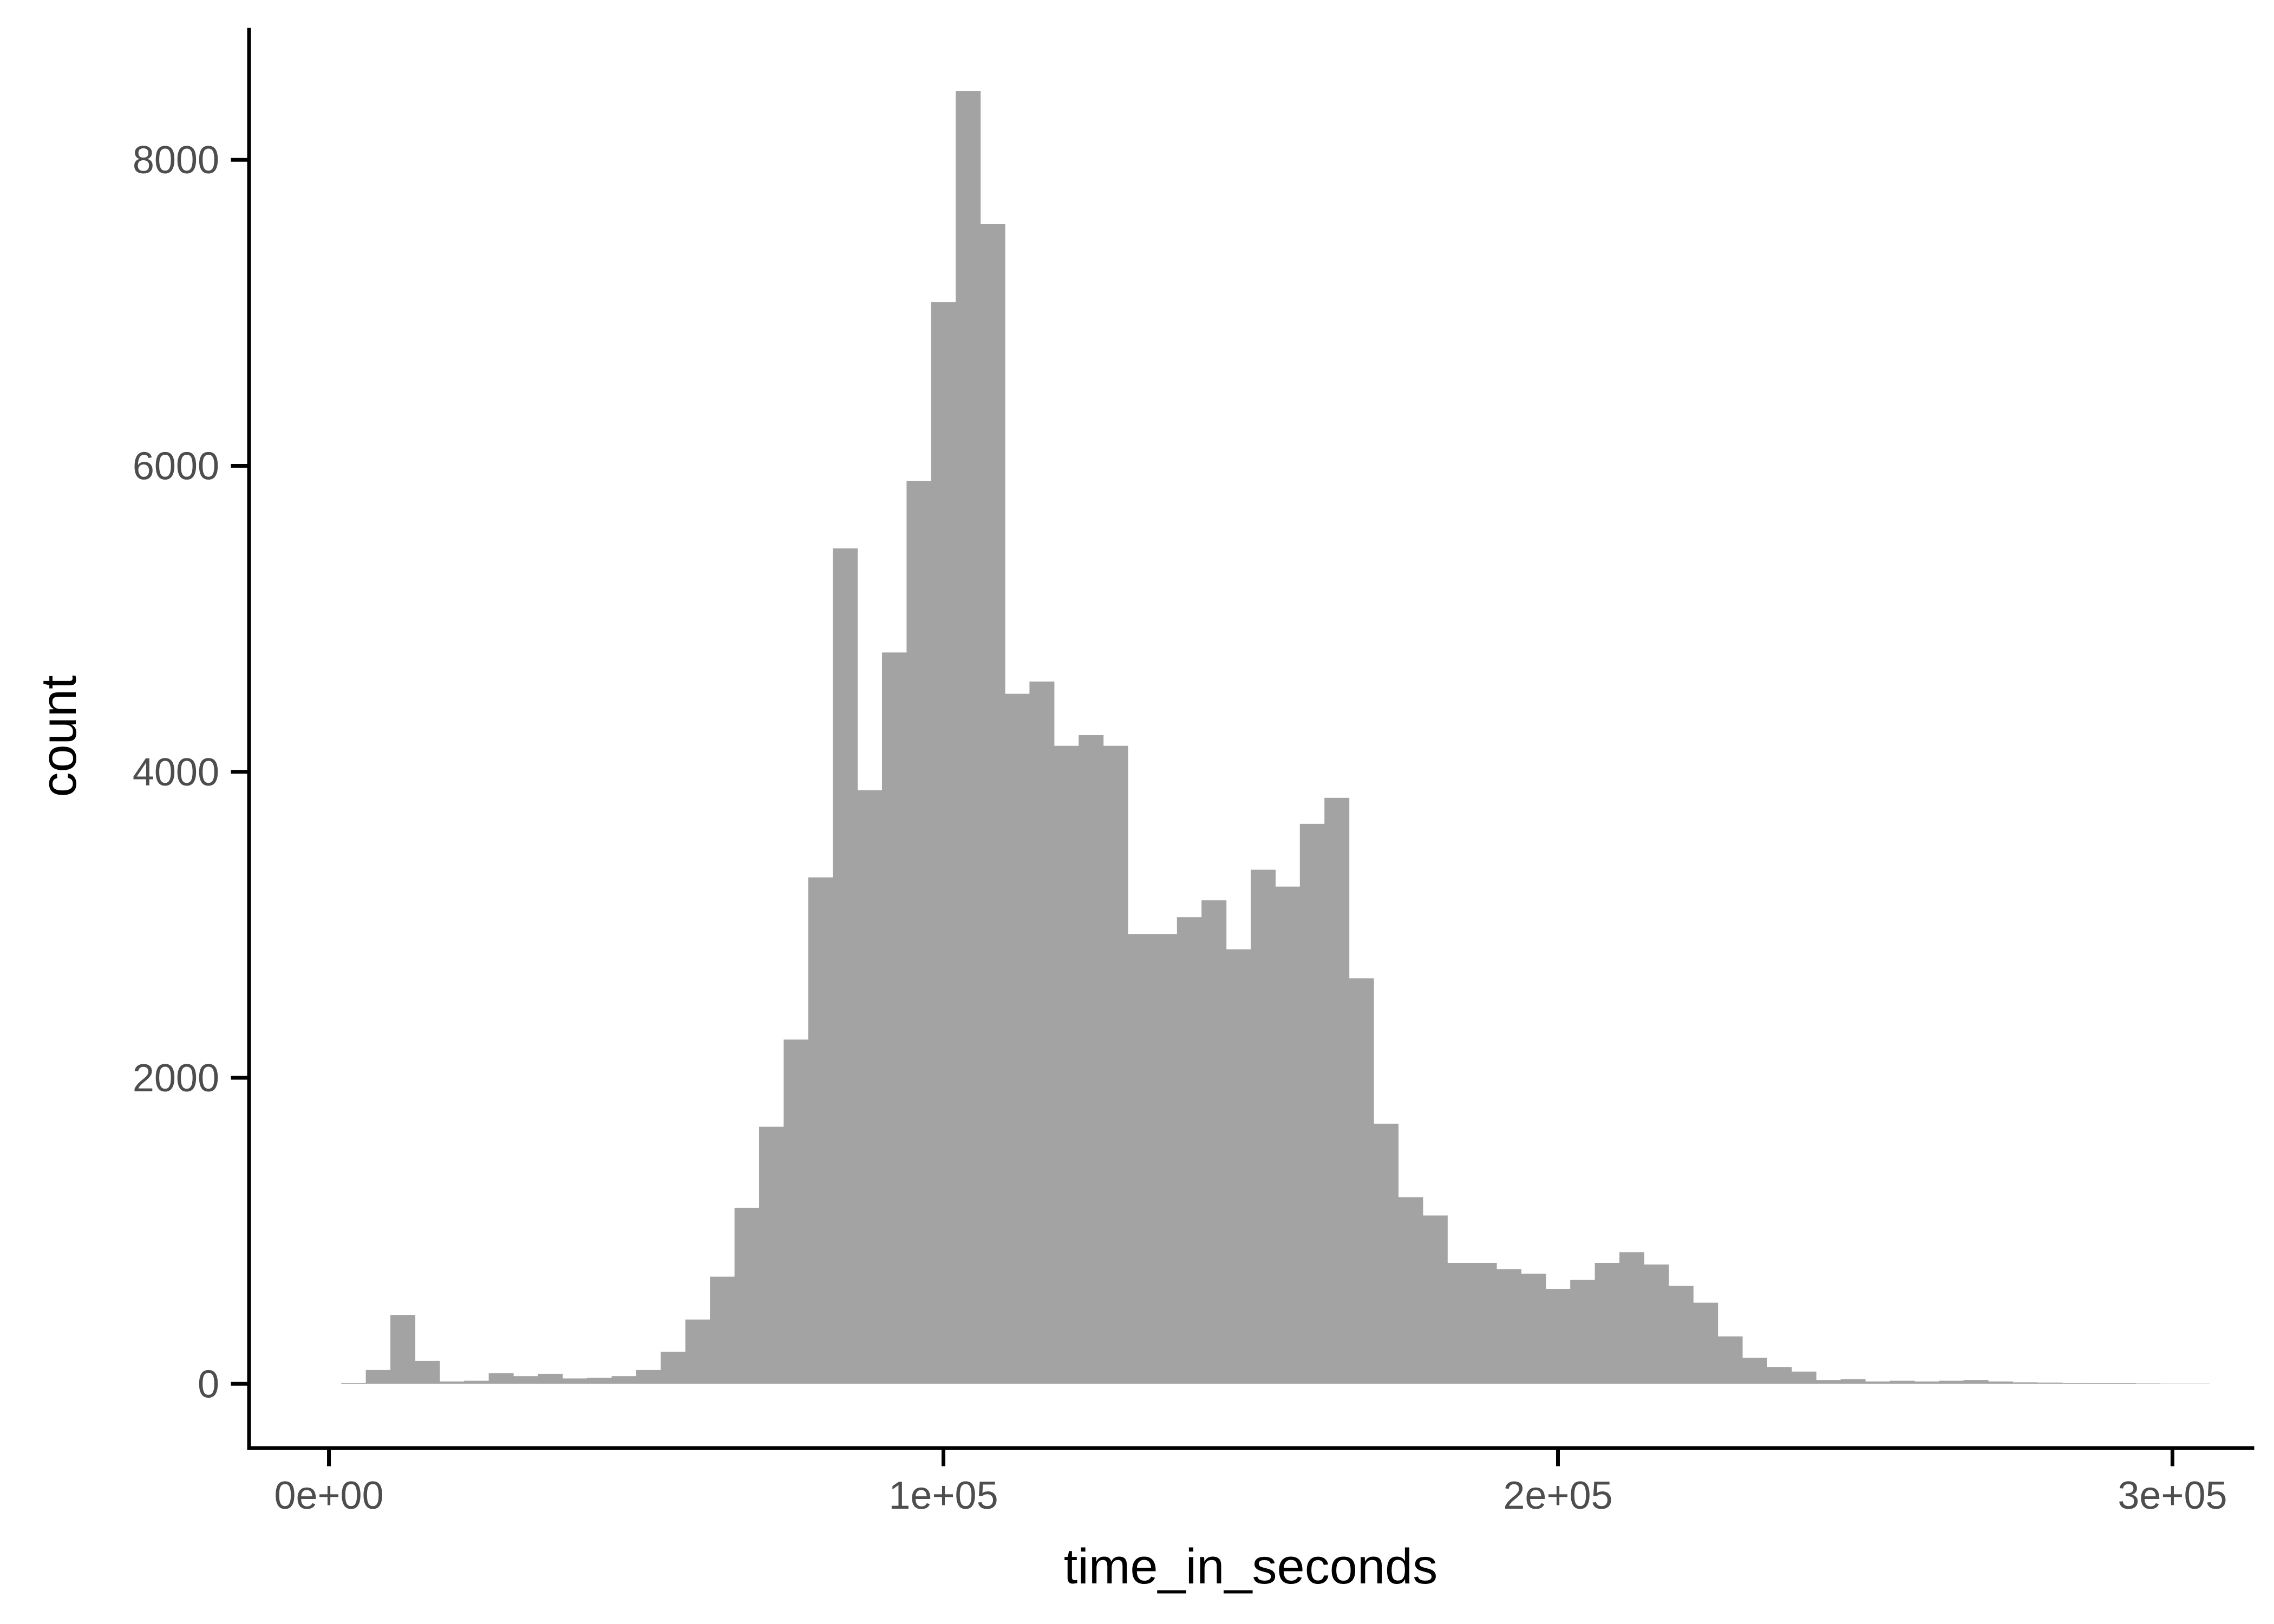 The image size is (2274, 1624). What do you see at coordinates (176, 1078) in the screenshot?
I see `y-tick-label: 2000` at bounding box center [176, 1078].